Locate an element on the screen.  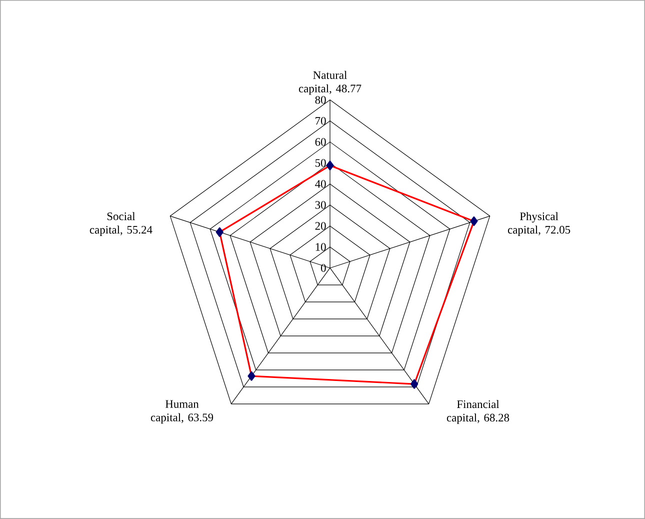
y-tick-label: 10 is located at coordinates (321, 247).